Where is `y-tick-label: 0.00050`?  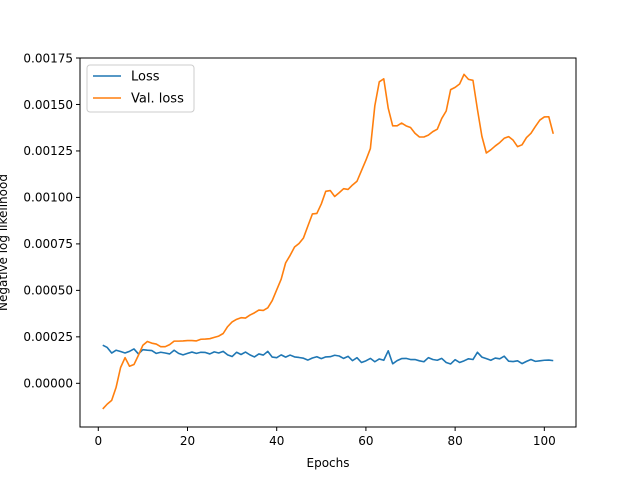
y-tick-label: 0.00050 is located at coordinates (48, 291).